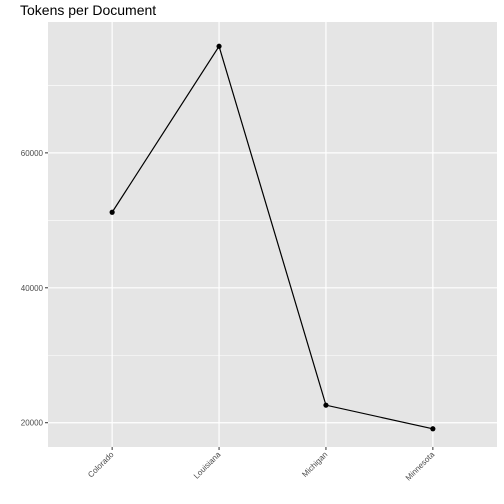 This screenshot has width=504, height=504. I want to click on x-tick-label: Colorado, so click(101, 465).